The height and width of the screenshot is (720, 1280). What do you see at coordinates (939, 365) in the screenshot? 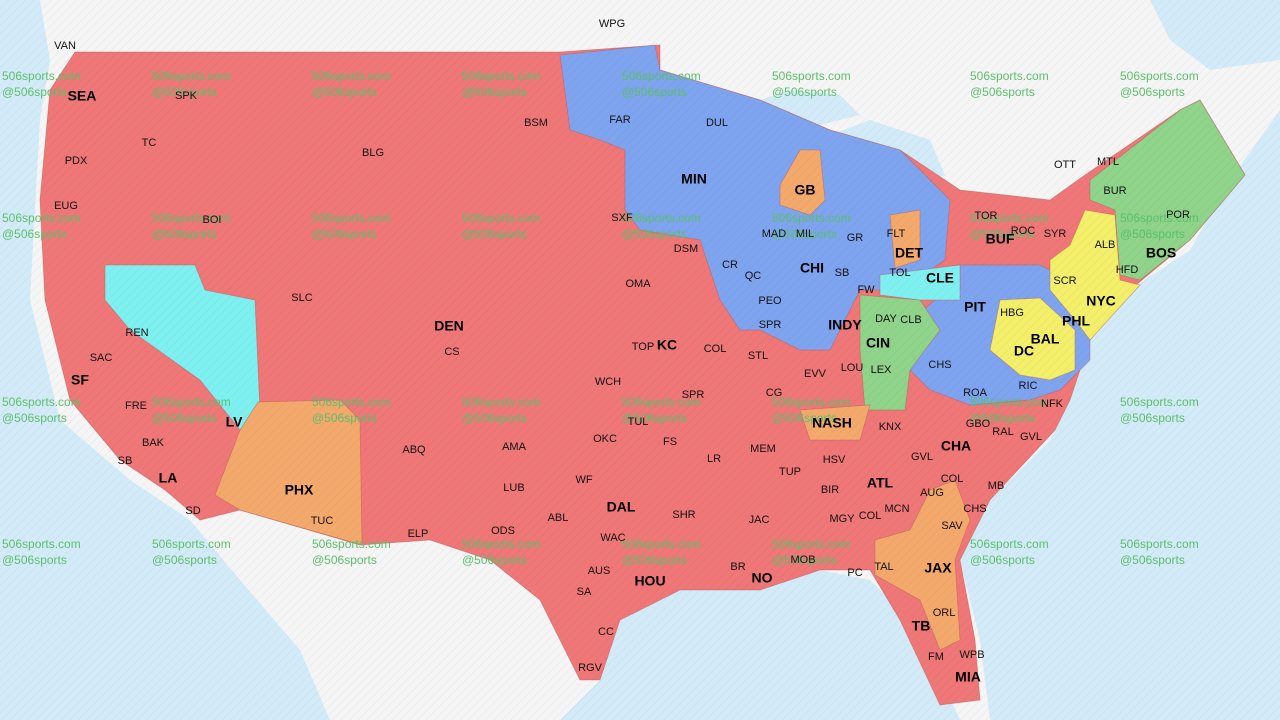
I see `city-label: CHS` at bounding box center [939, 365].